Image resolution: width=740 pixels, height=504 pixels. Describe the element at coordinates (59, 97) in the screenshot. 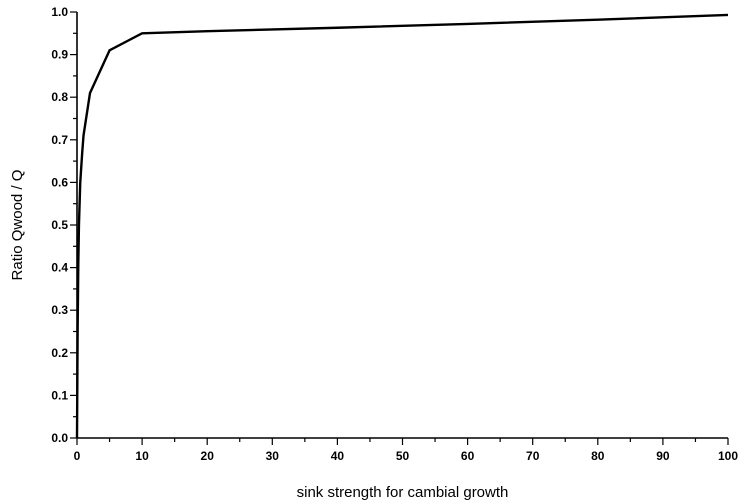

I see `y-tick-label: 0.8` at that location.